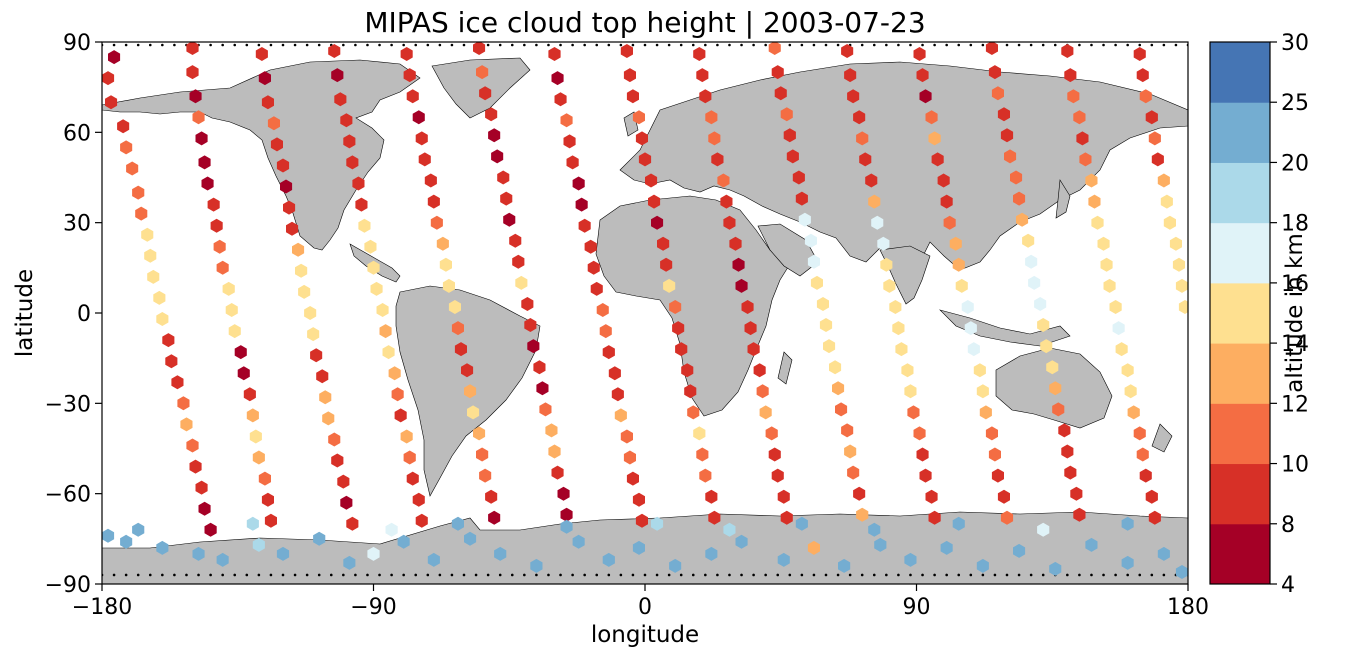 This screenshot has height=657, width=1345. What do you see at coordinates (84, 314) in the screenshot?
I see `y-tick-label: 0` at bounding box center [84, 314].